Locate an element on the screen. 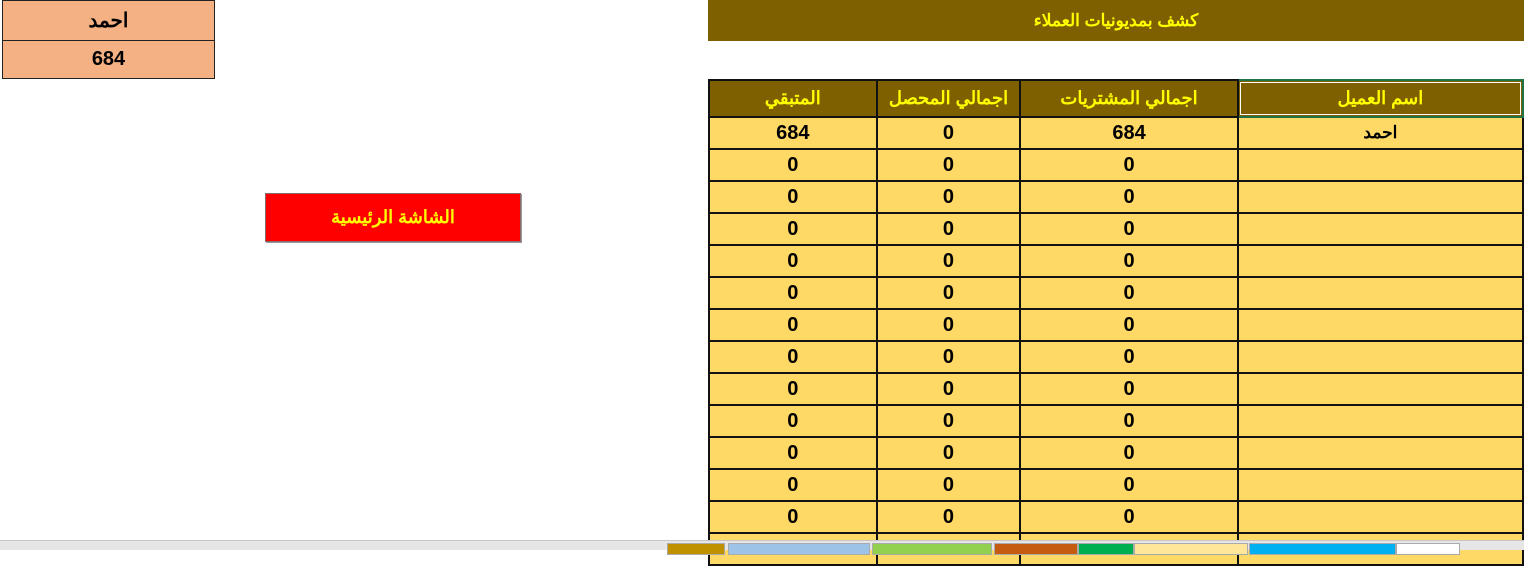 The height and width of the screenshot is (566, 1524). home-screen-button: الشاشة الرئيسية is located at coordinates (393, 217).